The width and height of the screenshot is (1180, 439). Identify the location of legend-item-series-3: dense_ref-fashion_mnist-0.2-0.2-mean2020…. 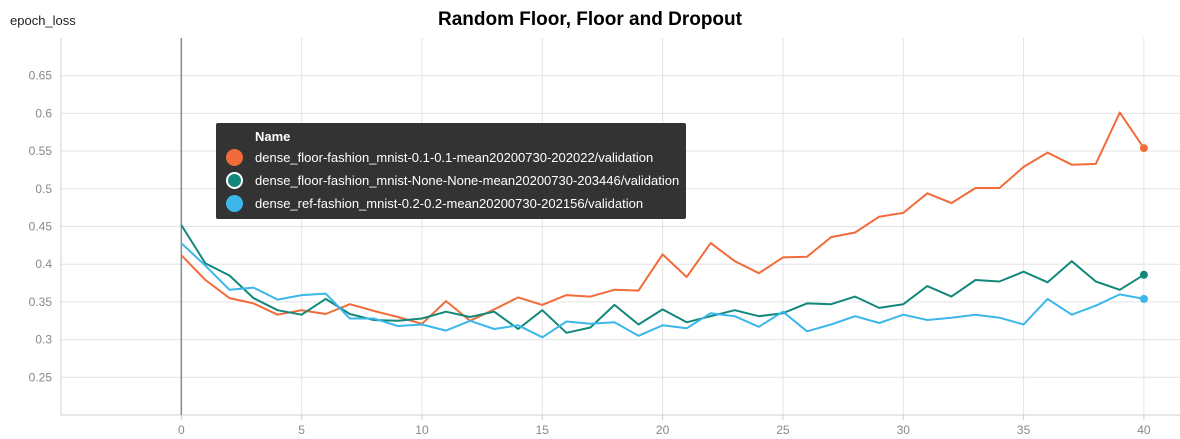
(451, 204).